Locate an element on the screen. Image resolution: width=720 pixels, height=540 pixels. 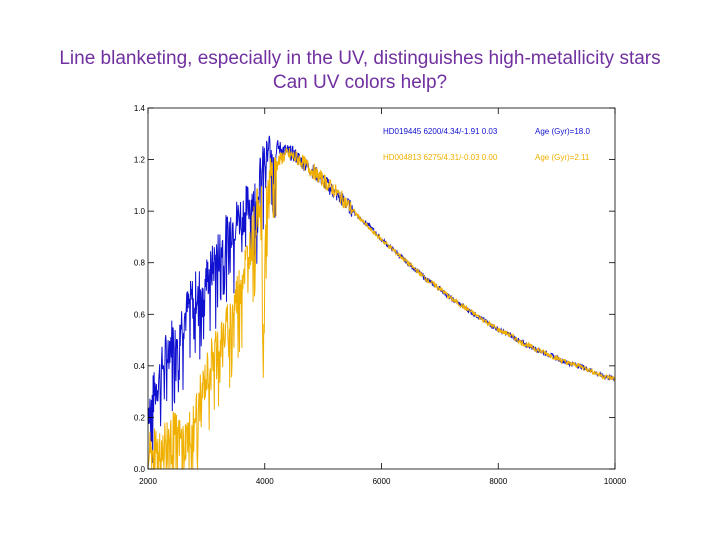
legend-entry-metal-poor: HD019445 6200/4.34/-1.91 0.03 is located at coordinates (440, 131).